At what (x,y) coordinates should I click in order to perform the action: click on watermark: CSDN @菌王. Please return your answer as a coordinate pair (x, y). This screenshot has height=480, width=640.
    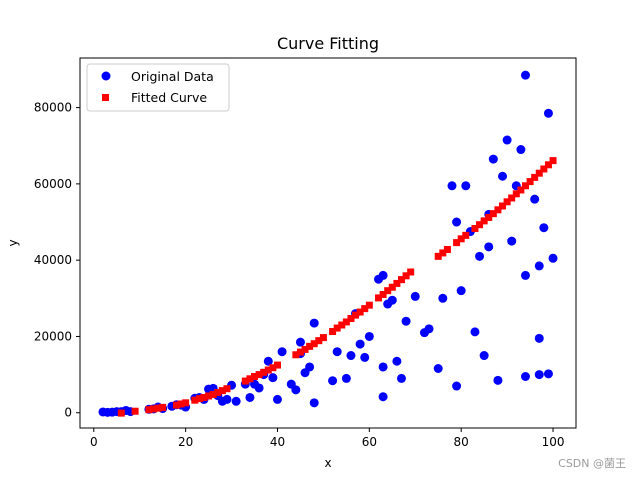
    Looking at the image, I should click on (592, 463).